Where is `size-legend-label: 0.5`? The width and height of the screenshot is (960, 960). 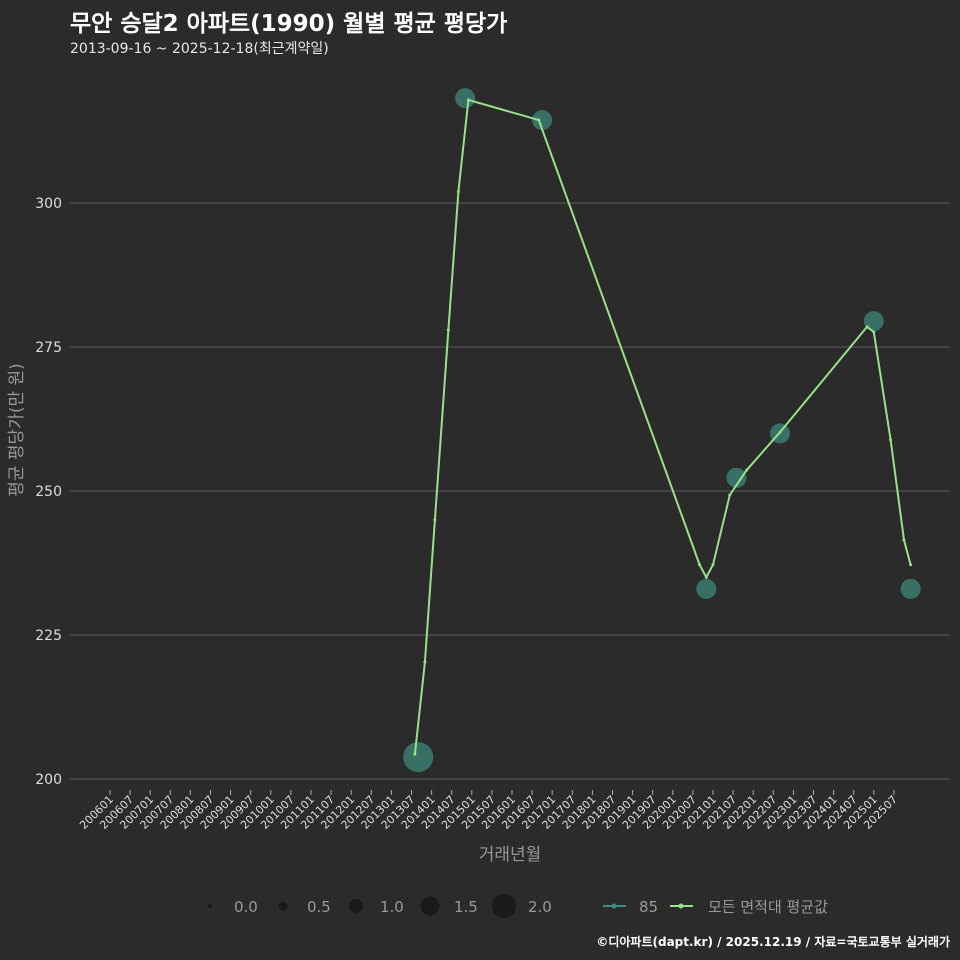 size-legend-label: 0.5 is located at coordinates (319, 907).